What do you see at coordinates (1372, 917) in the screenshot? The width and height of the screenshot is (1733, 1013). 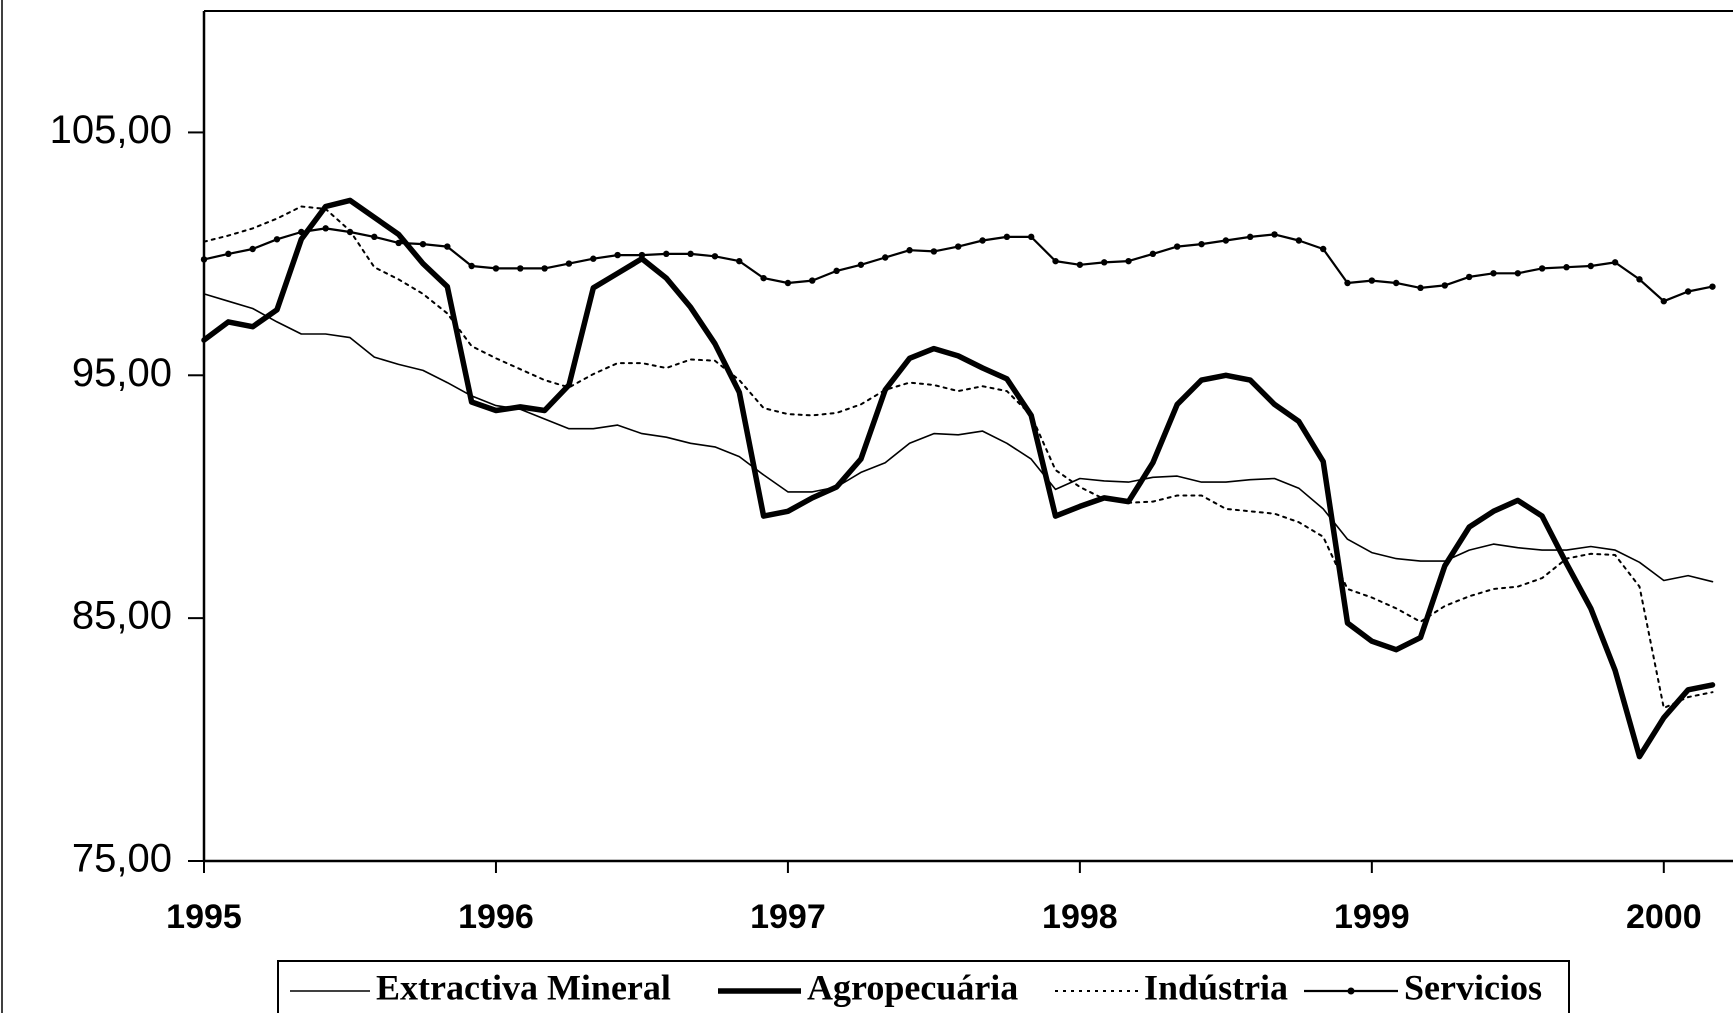 I see `x-tick-label: 1999` at bounding box center [1372, 917].